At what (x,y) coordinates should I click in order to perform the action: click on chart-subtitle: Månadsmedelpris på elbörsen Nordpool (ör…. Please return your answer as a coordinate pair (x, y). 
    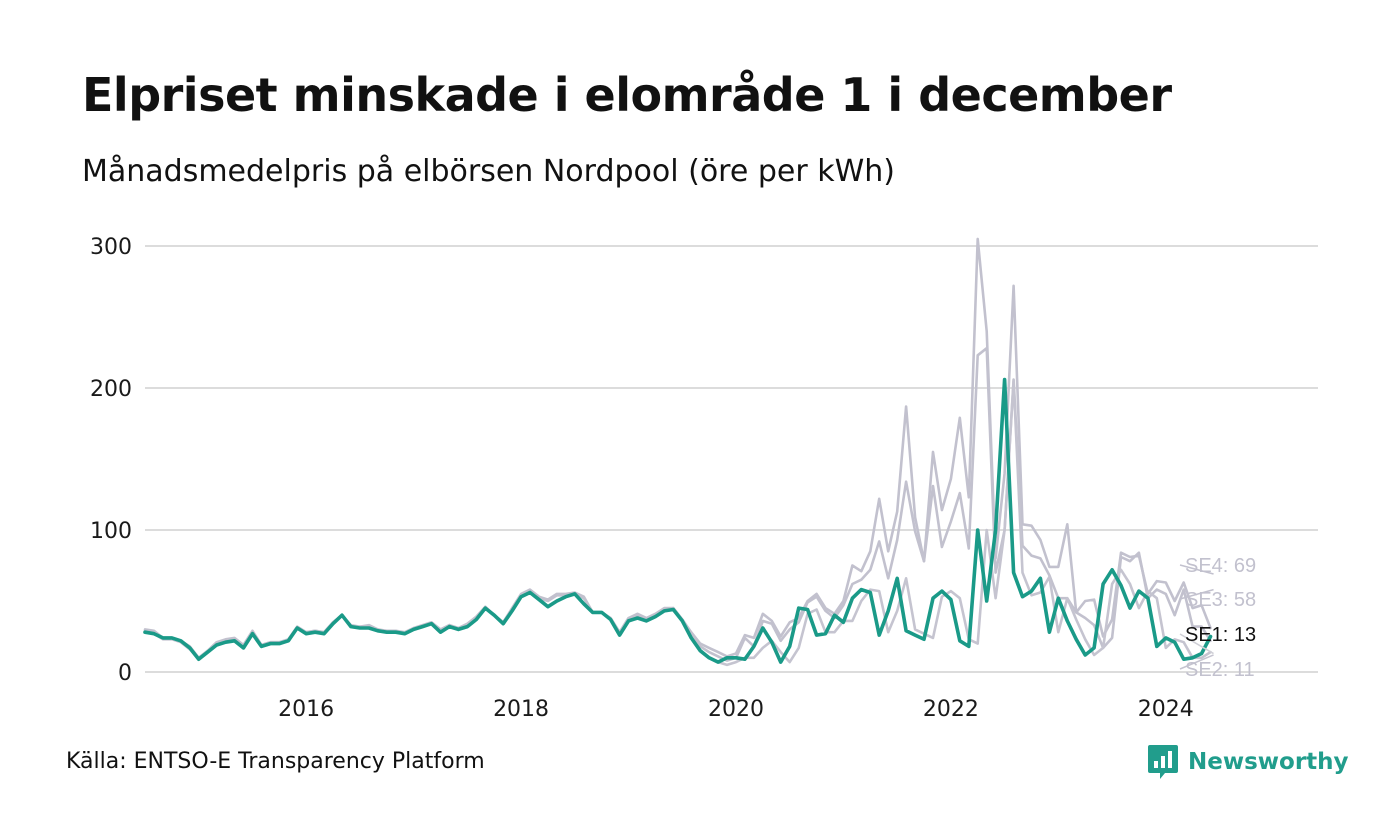
    Looking at the image, I should click on (488, 171).